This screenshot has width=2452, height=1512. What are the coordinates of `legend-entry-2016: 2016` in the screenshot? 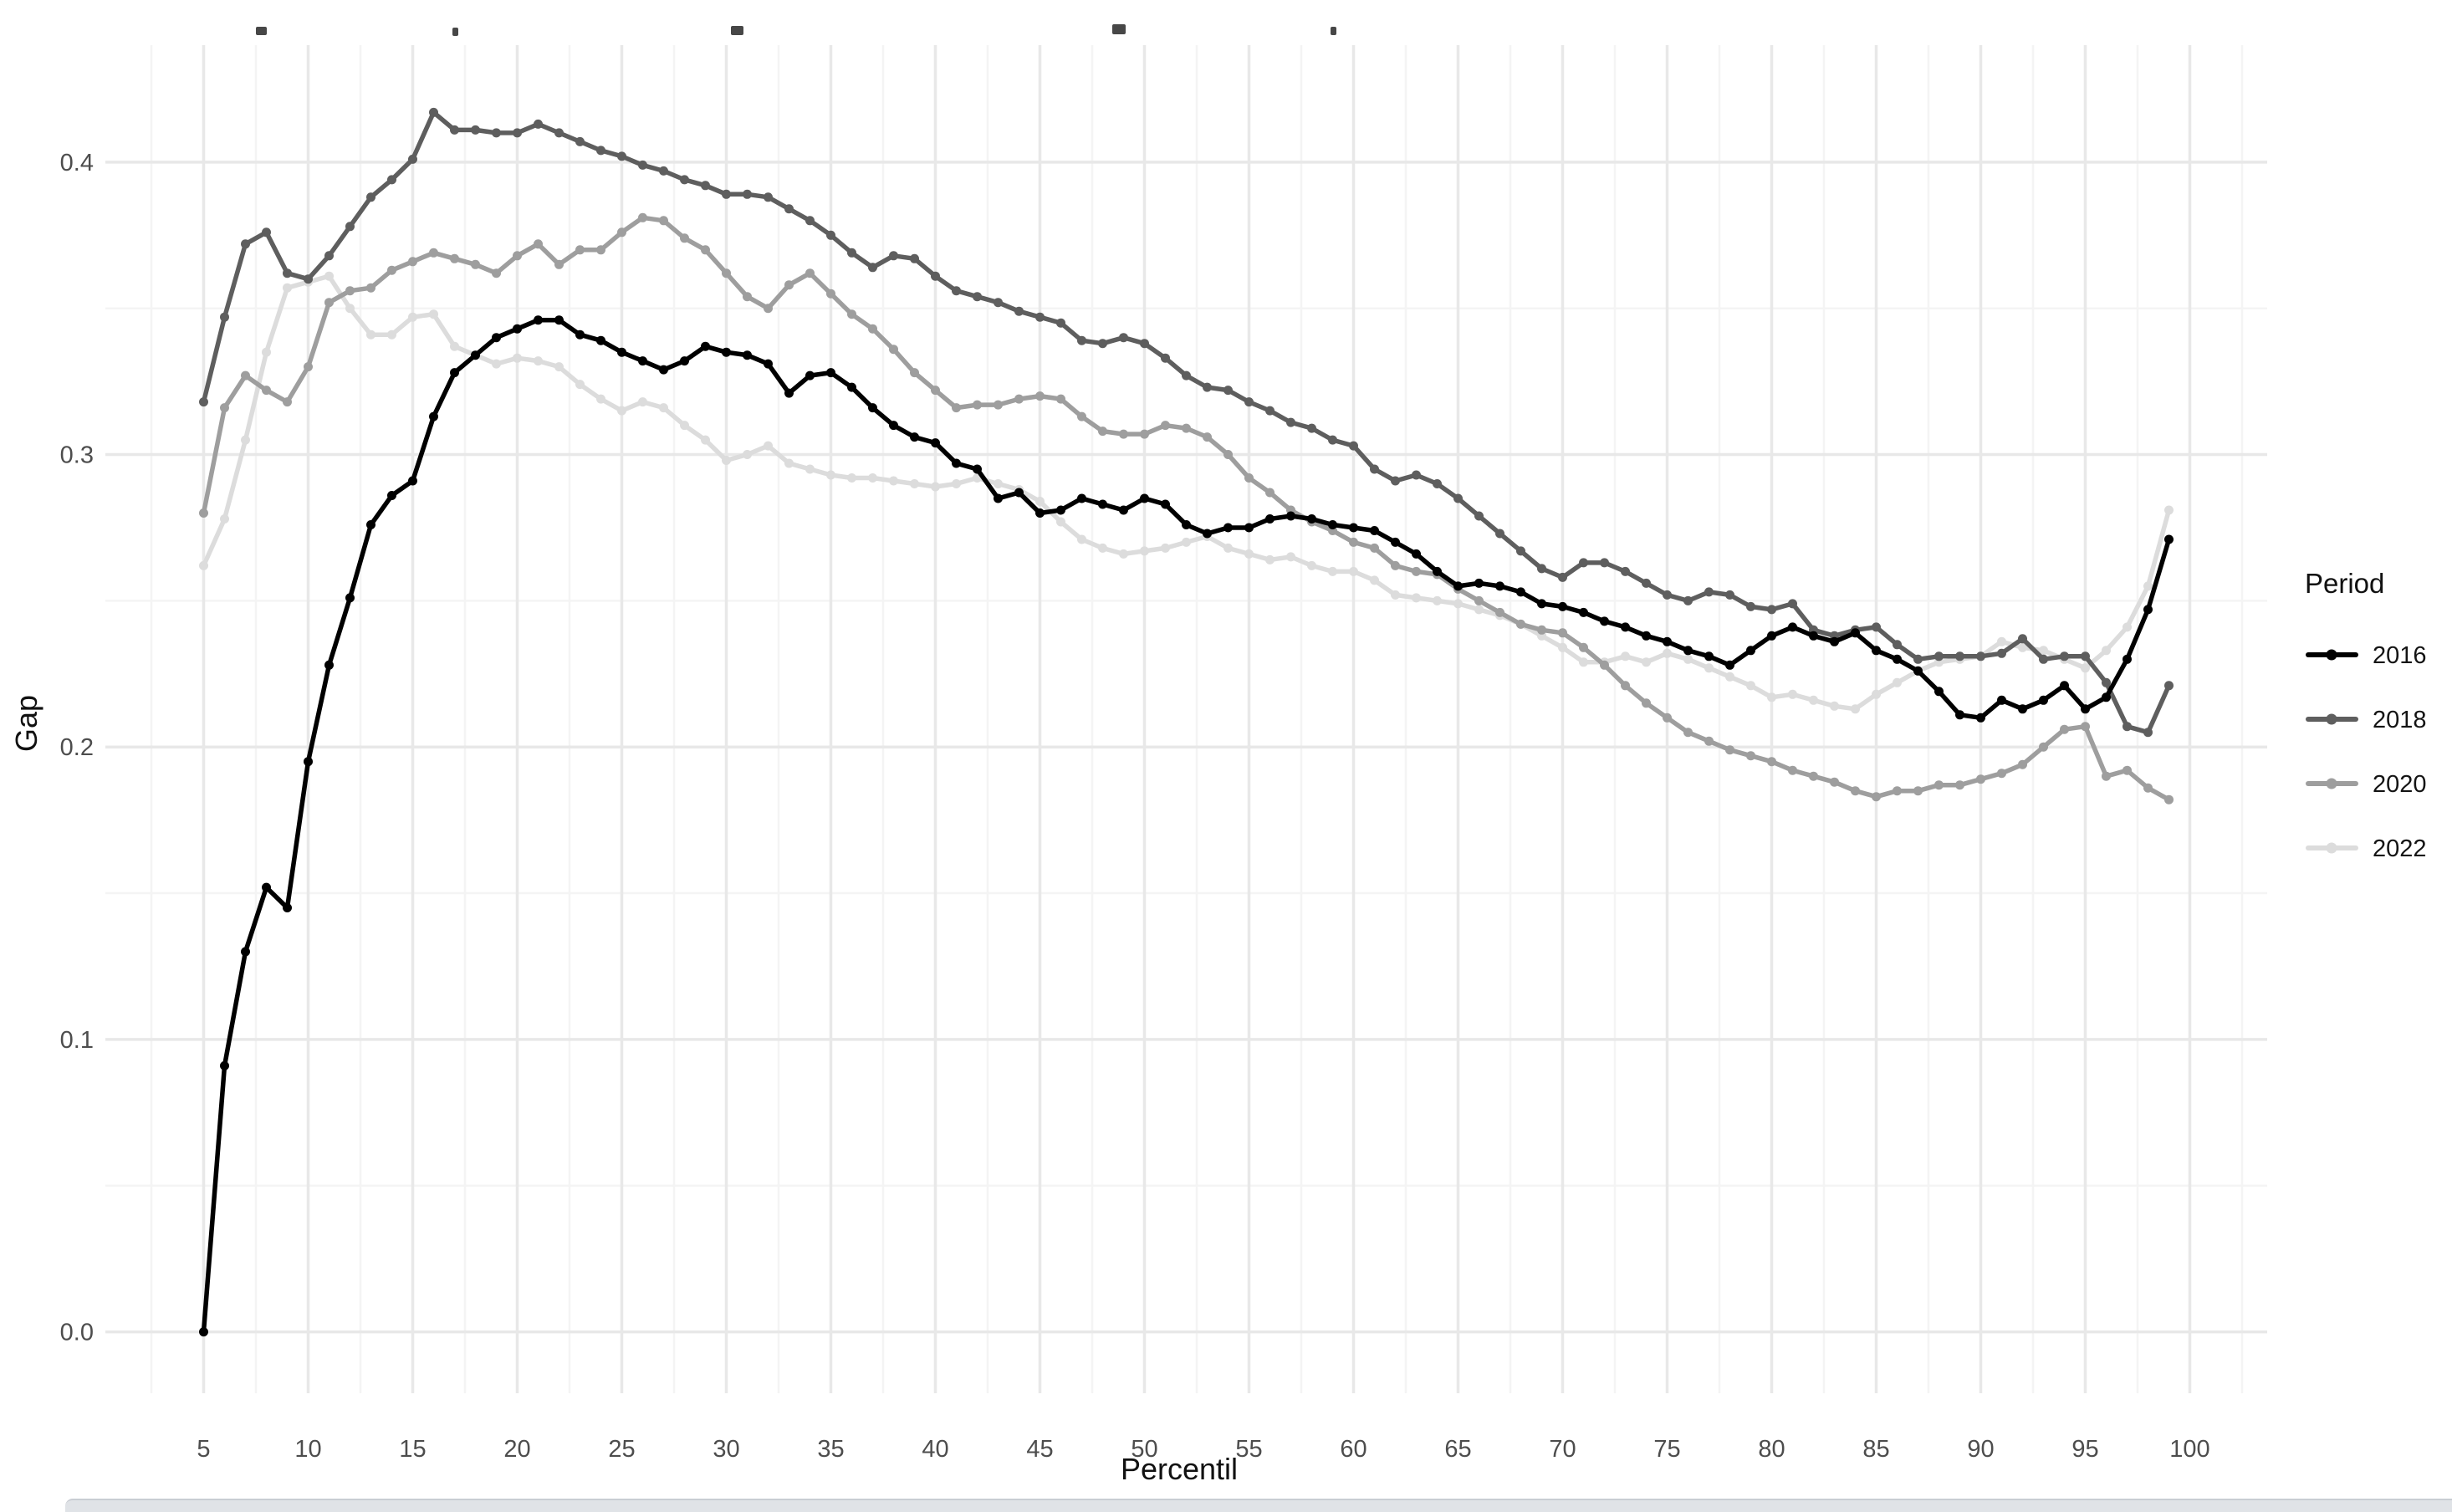 It's located at (2366, 655).